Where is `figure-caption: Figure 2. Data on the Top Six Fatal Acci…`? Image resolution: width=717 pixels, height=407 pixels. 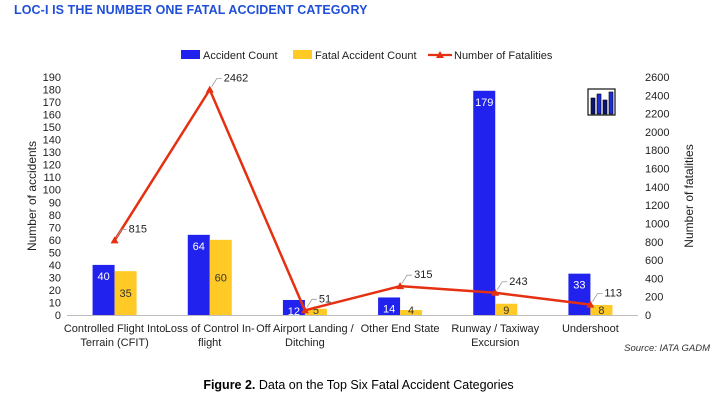
figure-caption: Figure 2. Data on the Top Six Fatal Acci… is located at coordinates (358, 385).